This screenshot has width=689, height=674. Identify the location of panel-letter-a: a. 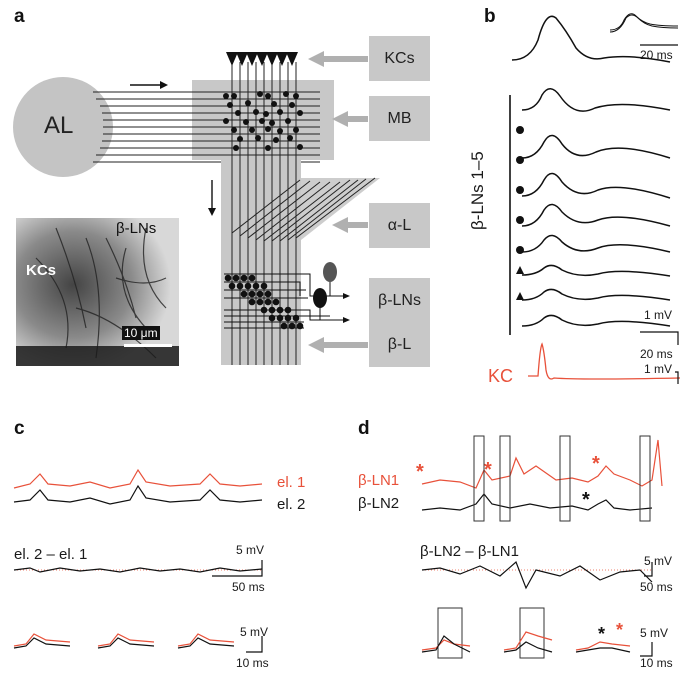
(19, 16).